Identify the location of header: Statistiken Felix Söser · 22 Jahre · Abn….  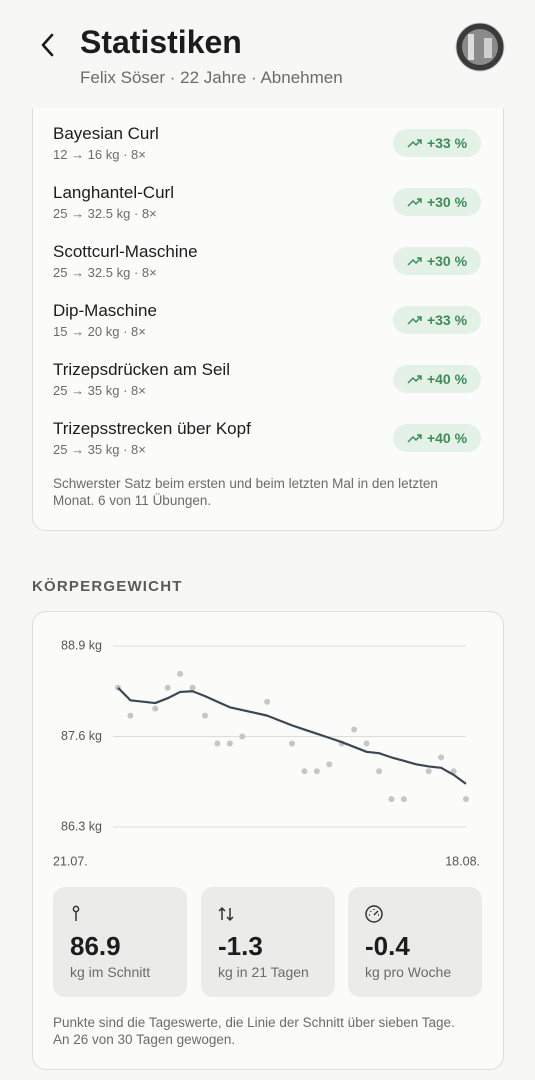
(267, 54).